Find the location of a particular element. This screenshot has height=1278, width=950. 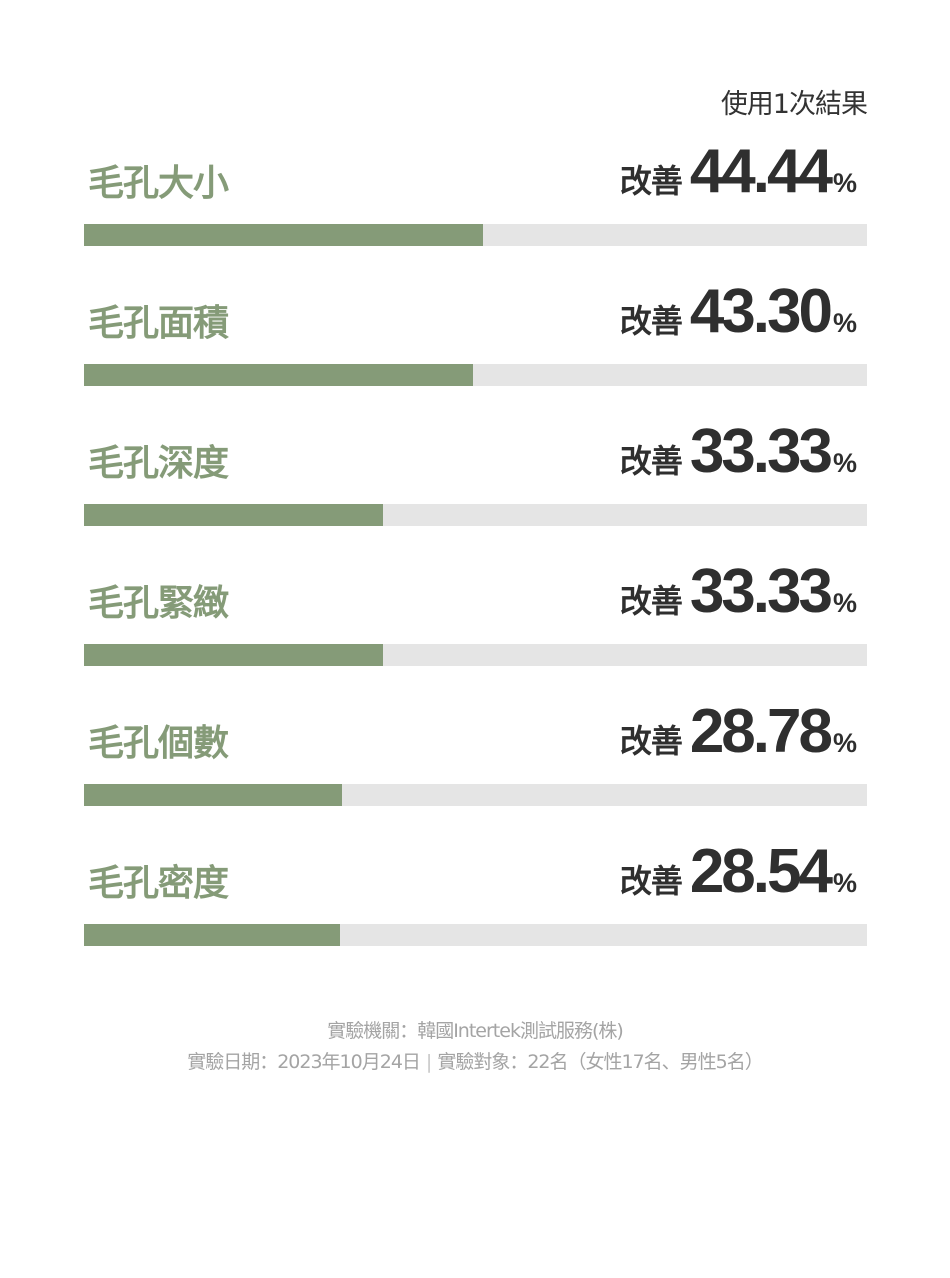

category-label: 毛孔個數 is located at coordinates (158, 743).